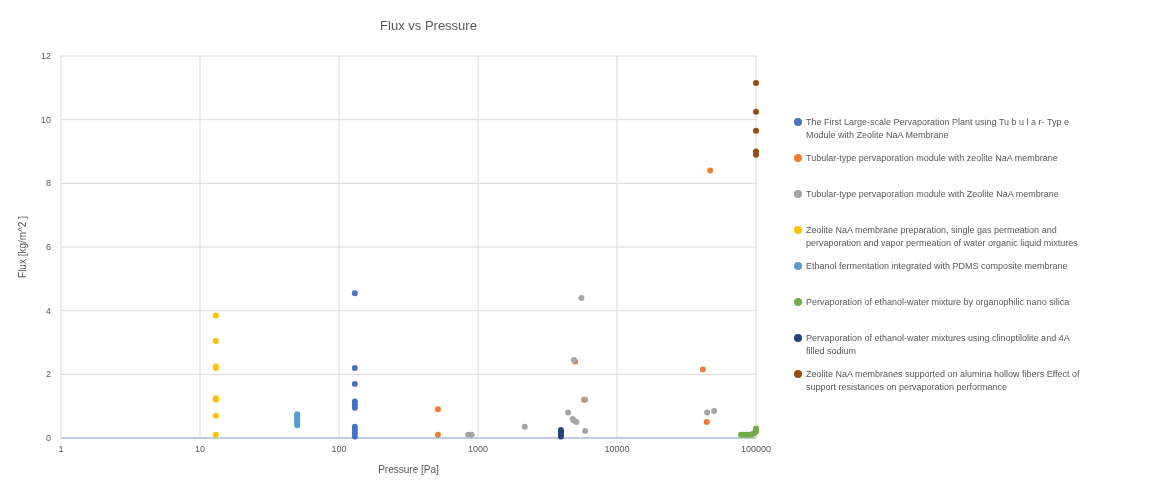 The height and width of the screenshot is (487, 1167). What do you see at coordinates (756, 449) in the screenshot?
I see `x-tick-label: 100000` at bounding box center [756, 449].